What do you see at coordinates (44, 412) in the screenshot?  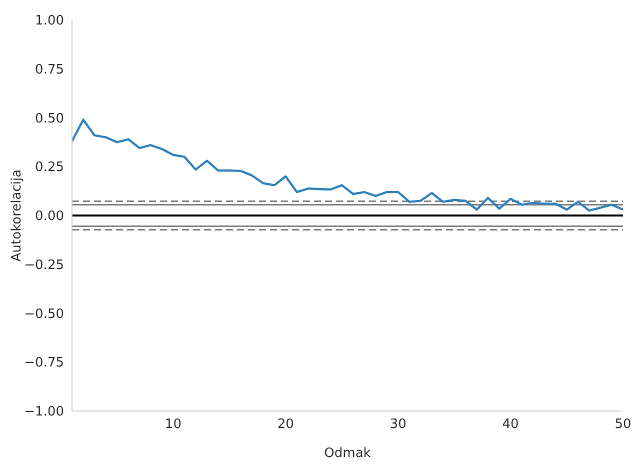 I see `y-tick-label: −1.00` at bounding box center [44, 412].